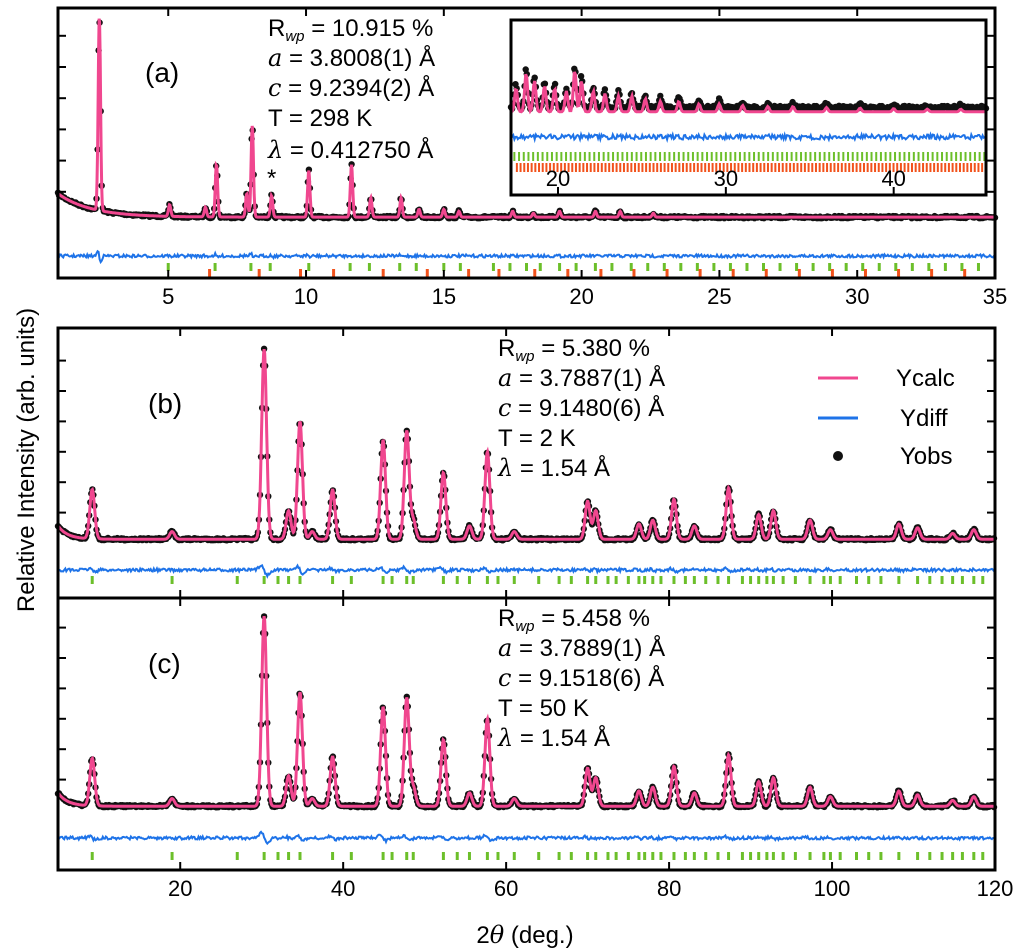 Image resolution: width=1027 pixels, height=950 pixels. Describe the element at coordinates (926, 456) in the screenshot. I see `legend-yobs-label: Yobs` at that location.